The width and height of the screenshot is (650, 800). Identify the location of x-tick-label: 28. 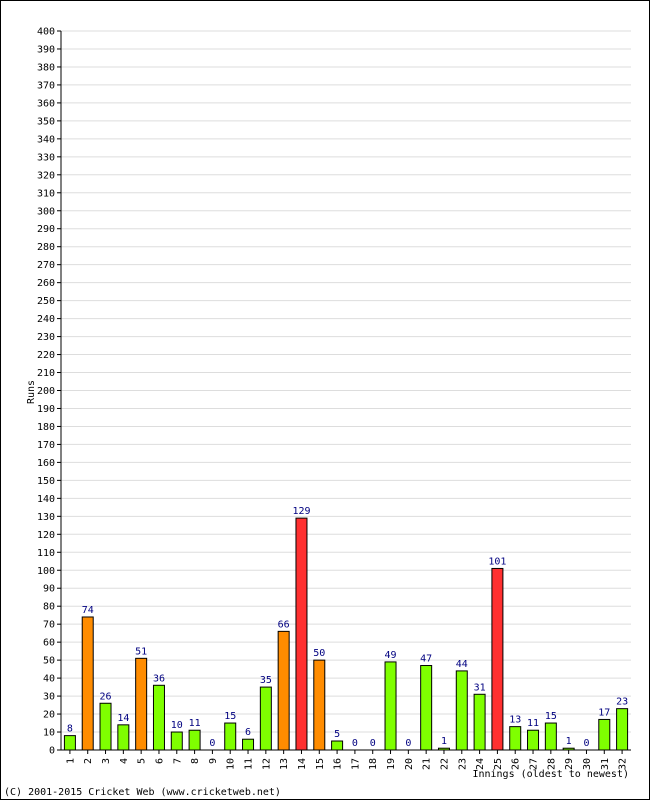
(551, 764).